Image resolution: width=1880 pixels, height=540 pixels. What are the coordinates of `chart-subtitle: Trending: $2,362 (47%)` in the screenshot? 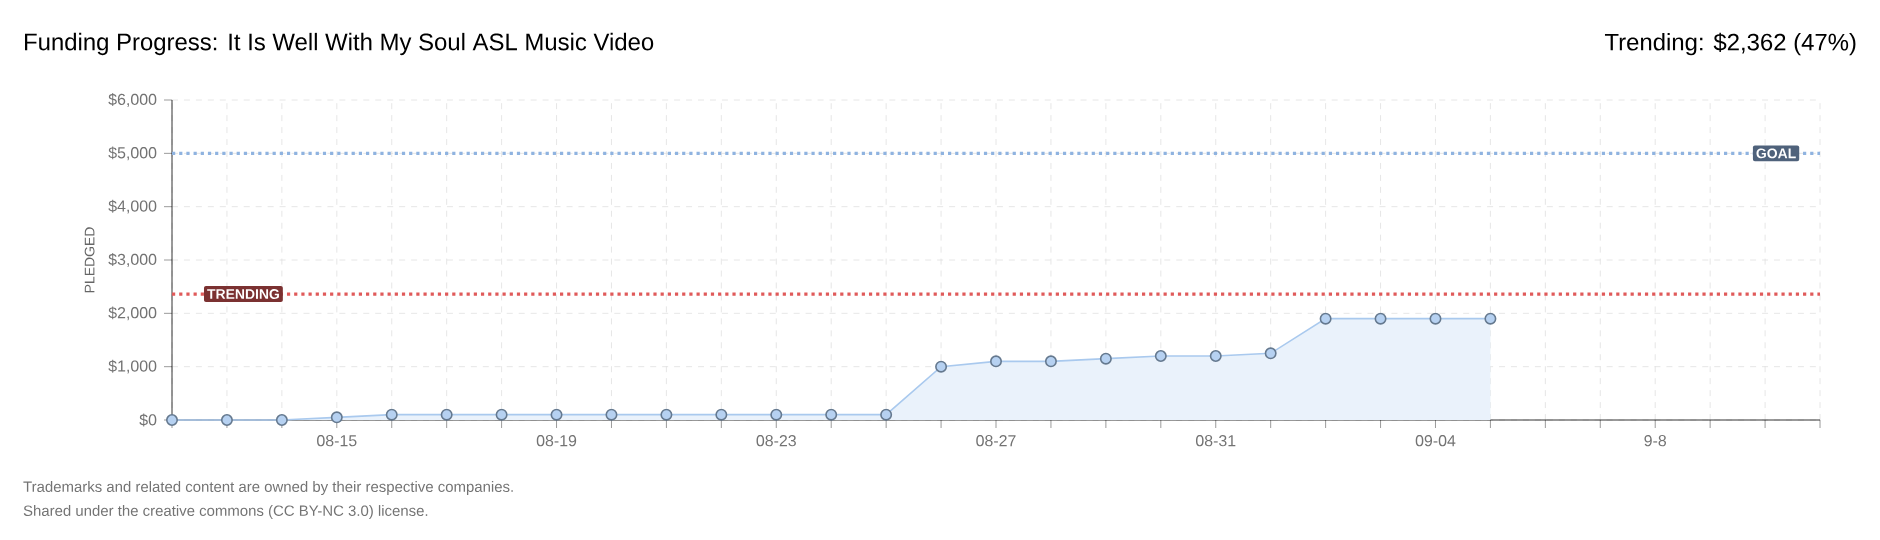 It's located at (1730, 44).